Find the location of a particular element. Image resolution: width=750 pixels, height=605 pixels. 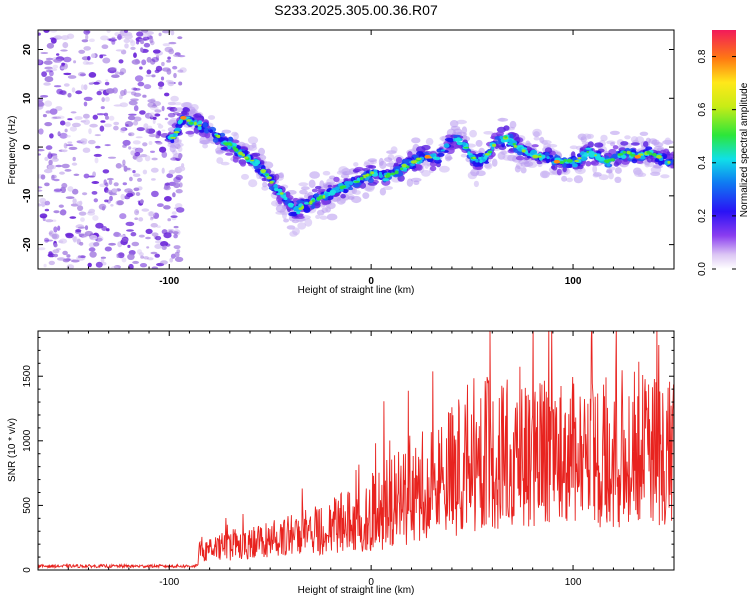

colorbar-tick-label: 0.2 is located at coordinates (702, 216).